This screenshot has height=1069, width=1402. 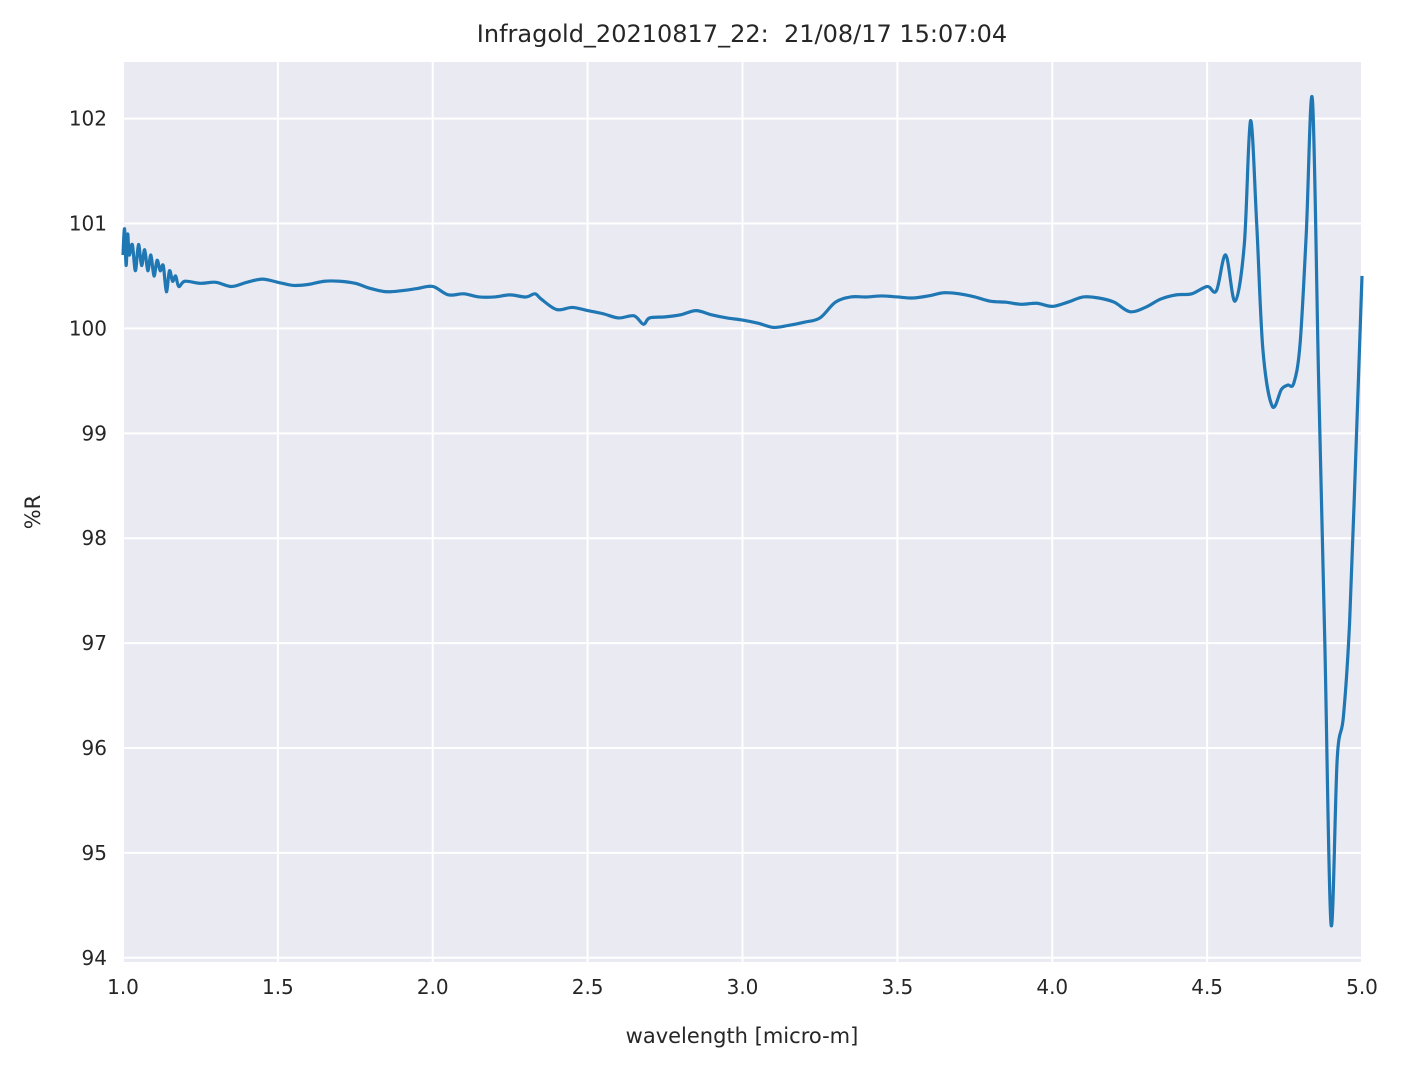 I want to click on y-tick-label: 94, so click(x=94, y=958).